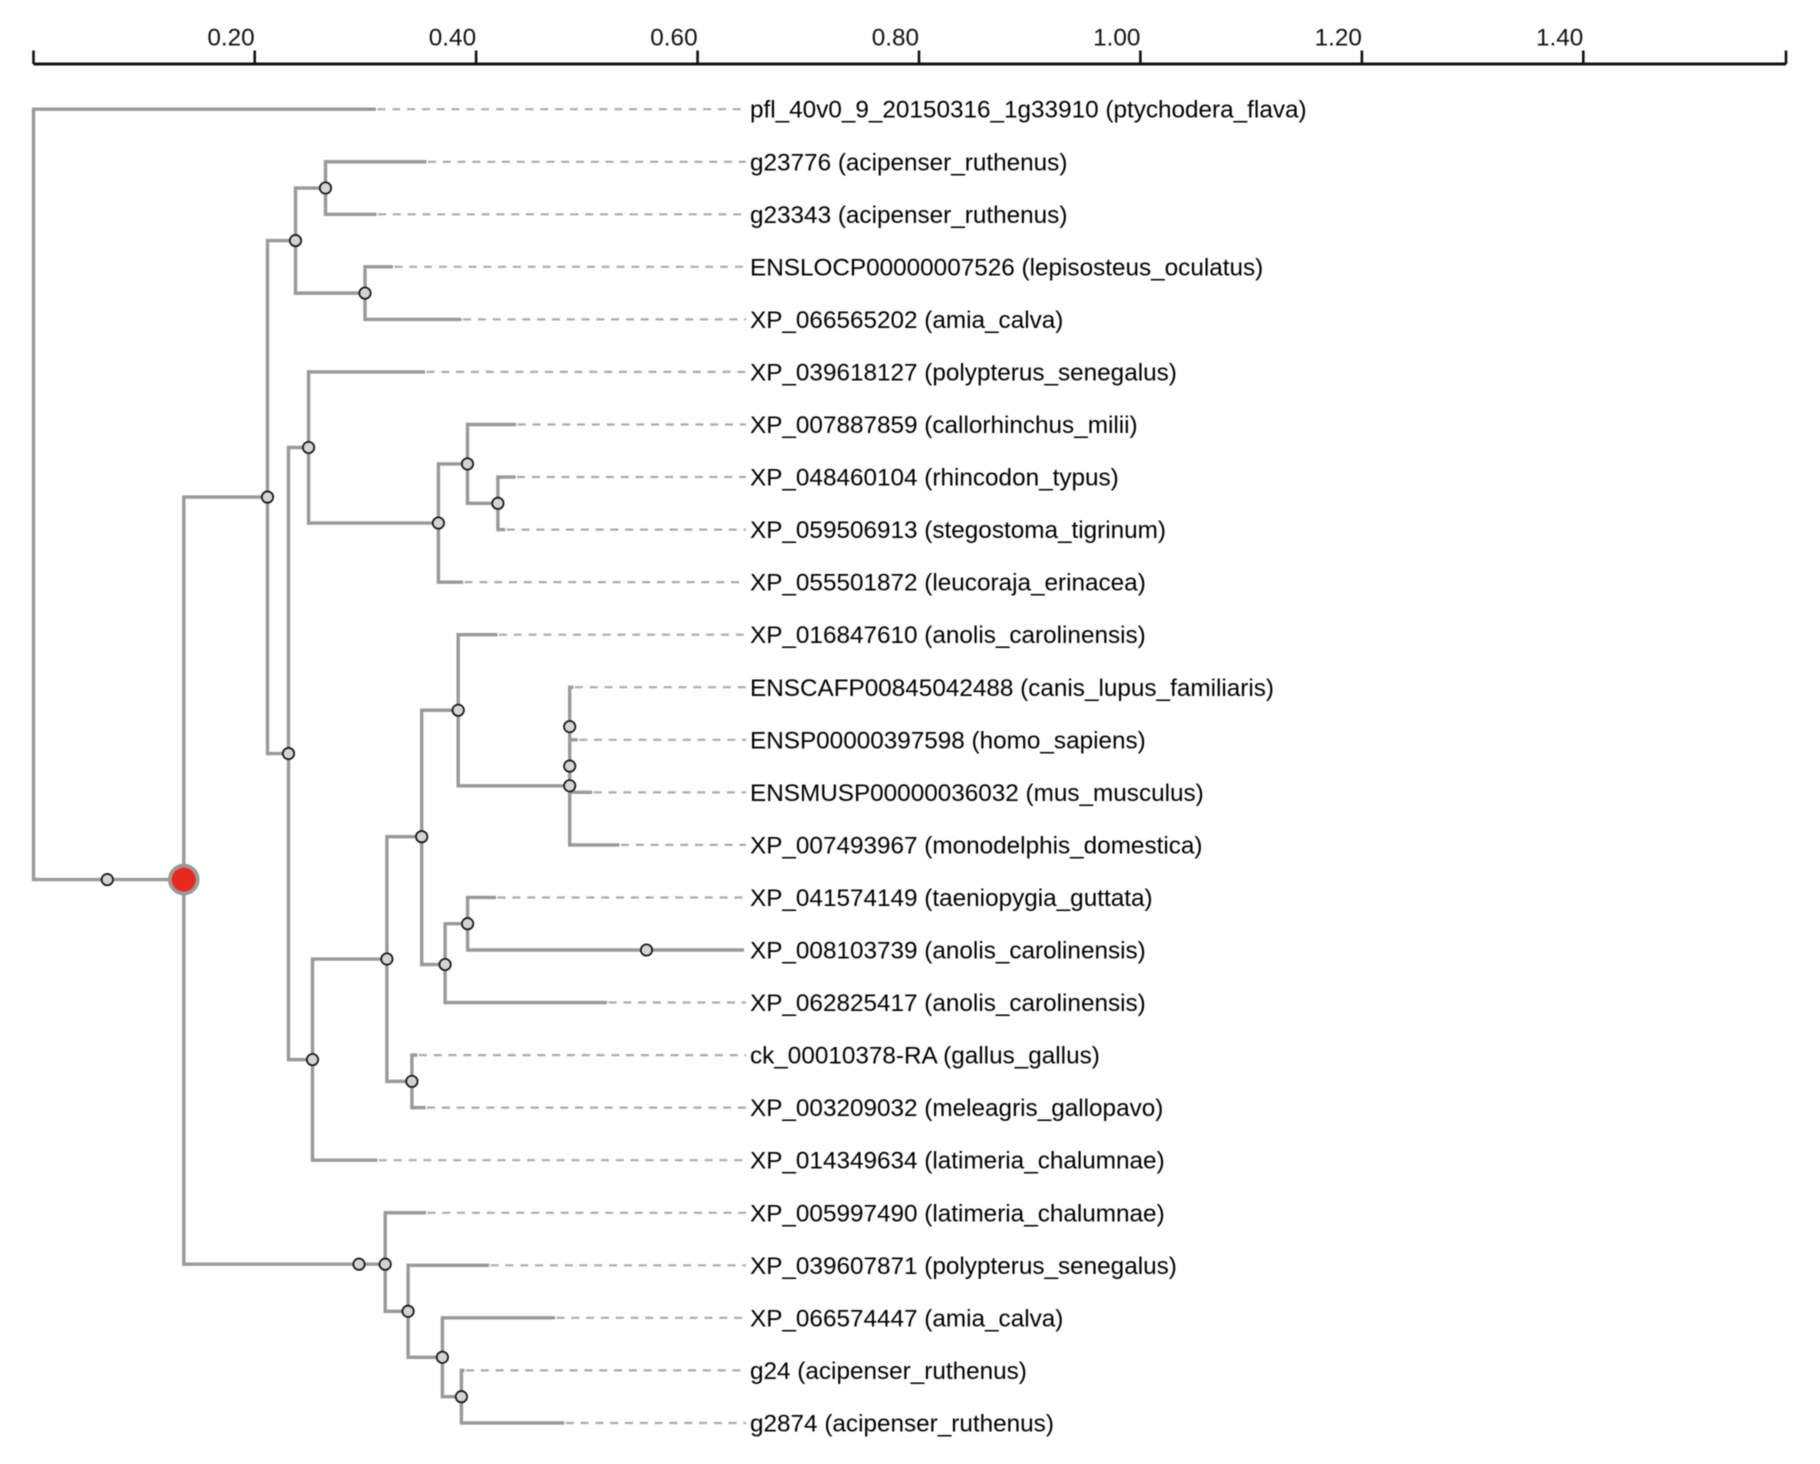 This screenshot has width=1820, height=1464. What do you see at coordinates (977, 793) in the screenshot?
I see `svg-text:ENSMUSP00000036032 (mus_muscul: ENSMUSP00000036032 (mus_musculus)` at bounding box center [977, 793].